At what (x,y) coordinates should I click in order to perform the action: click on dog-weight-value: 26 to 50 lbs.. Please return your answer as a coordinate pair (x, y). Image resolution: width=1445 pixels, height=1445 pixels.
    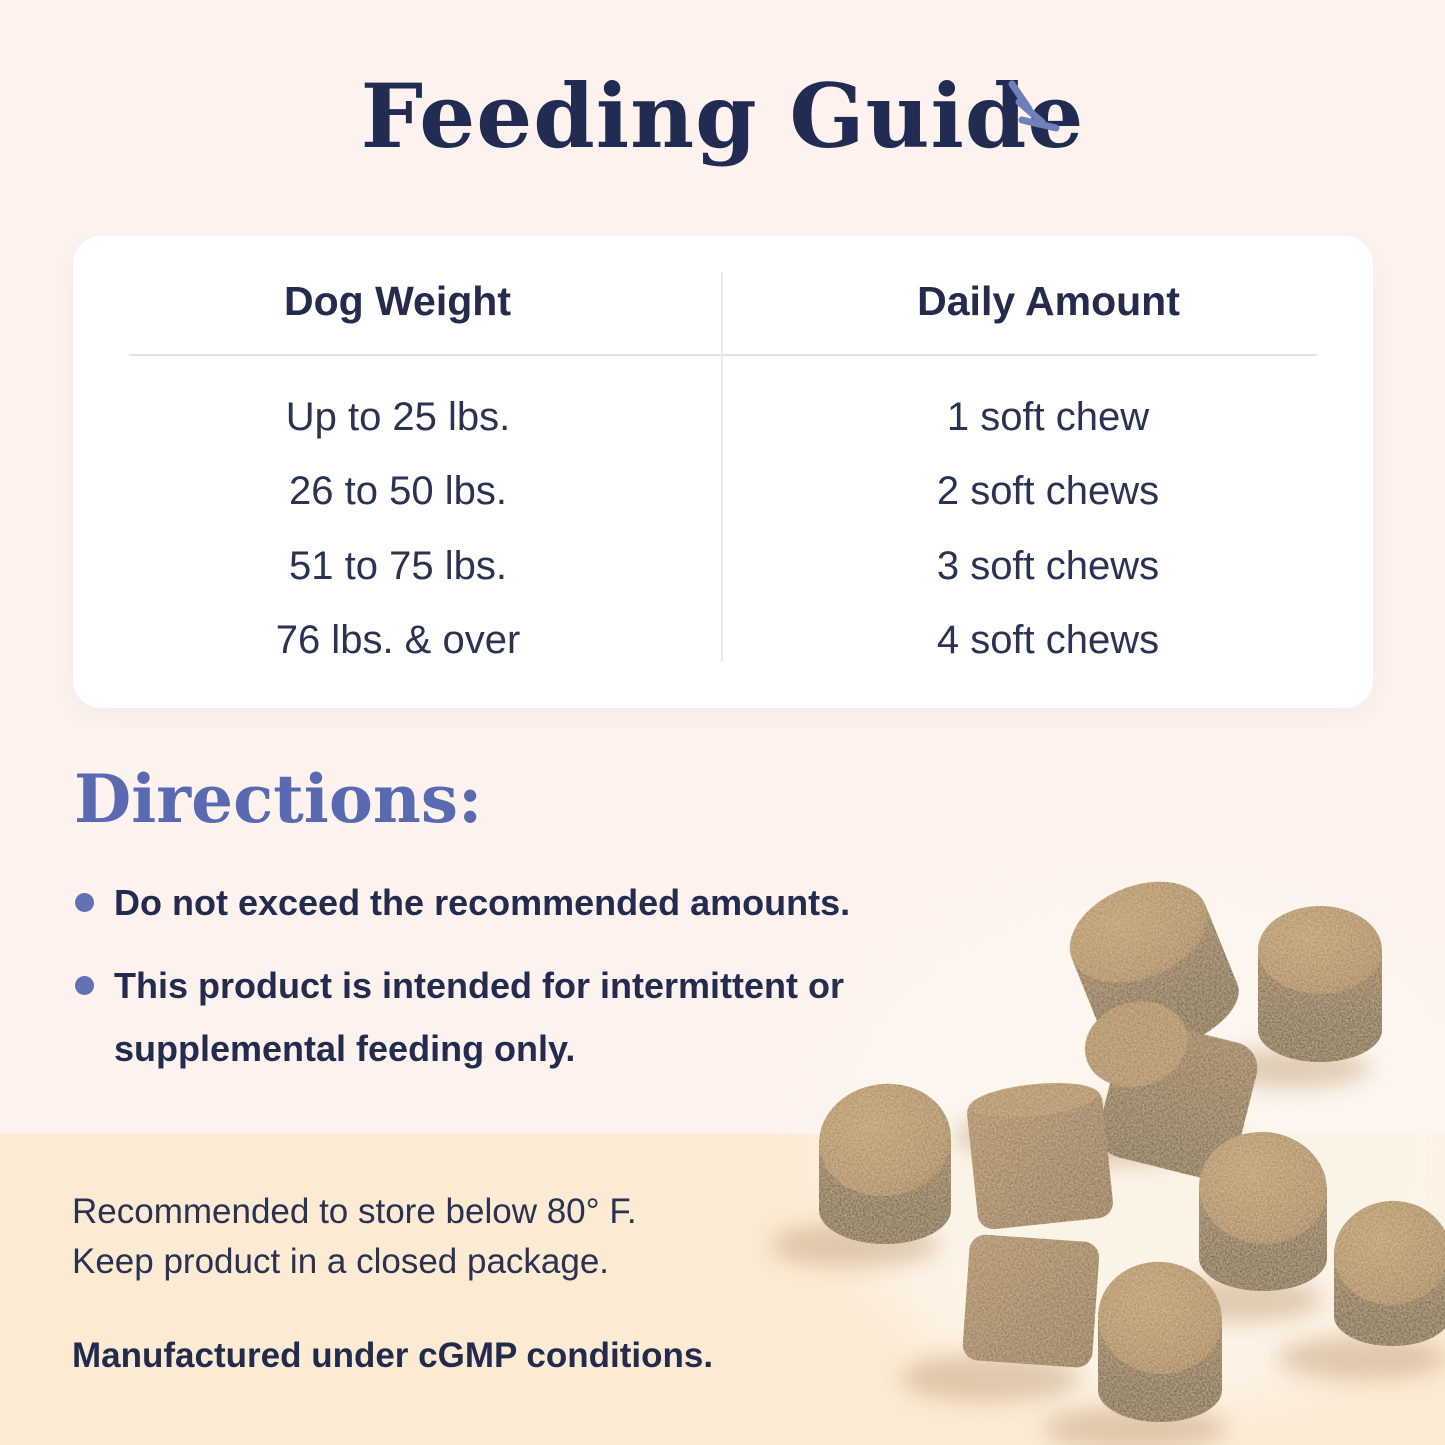
    Looking at the image, I should click on (398, 491).